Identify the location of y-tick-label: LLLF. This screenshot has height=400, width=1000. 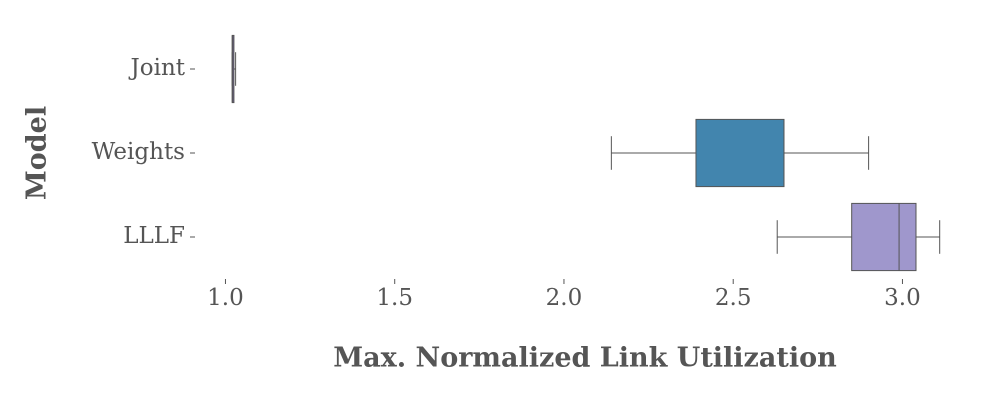
(154, 236).